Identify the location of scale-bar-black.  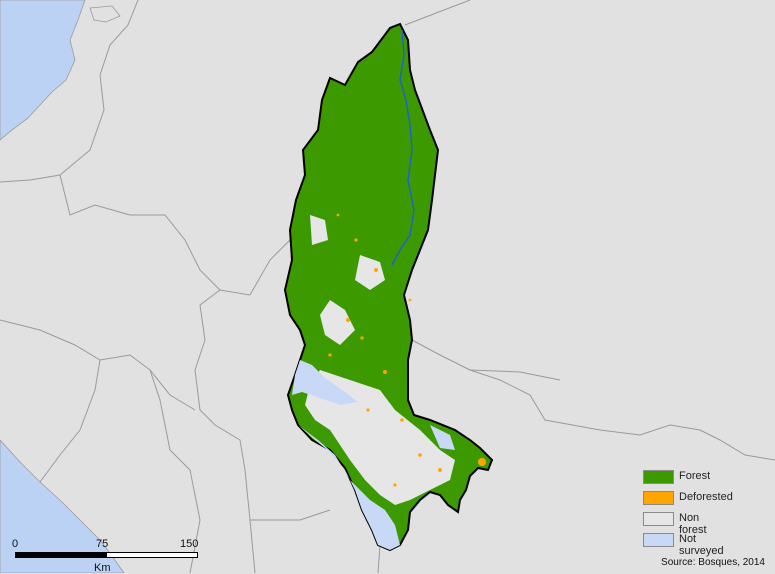
(61, 555).